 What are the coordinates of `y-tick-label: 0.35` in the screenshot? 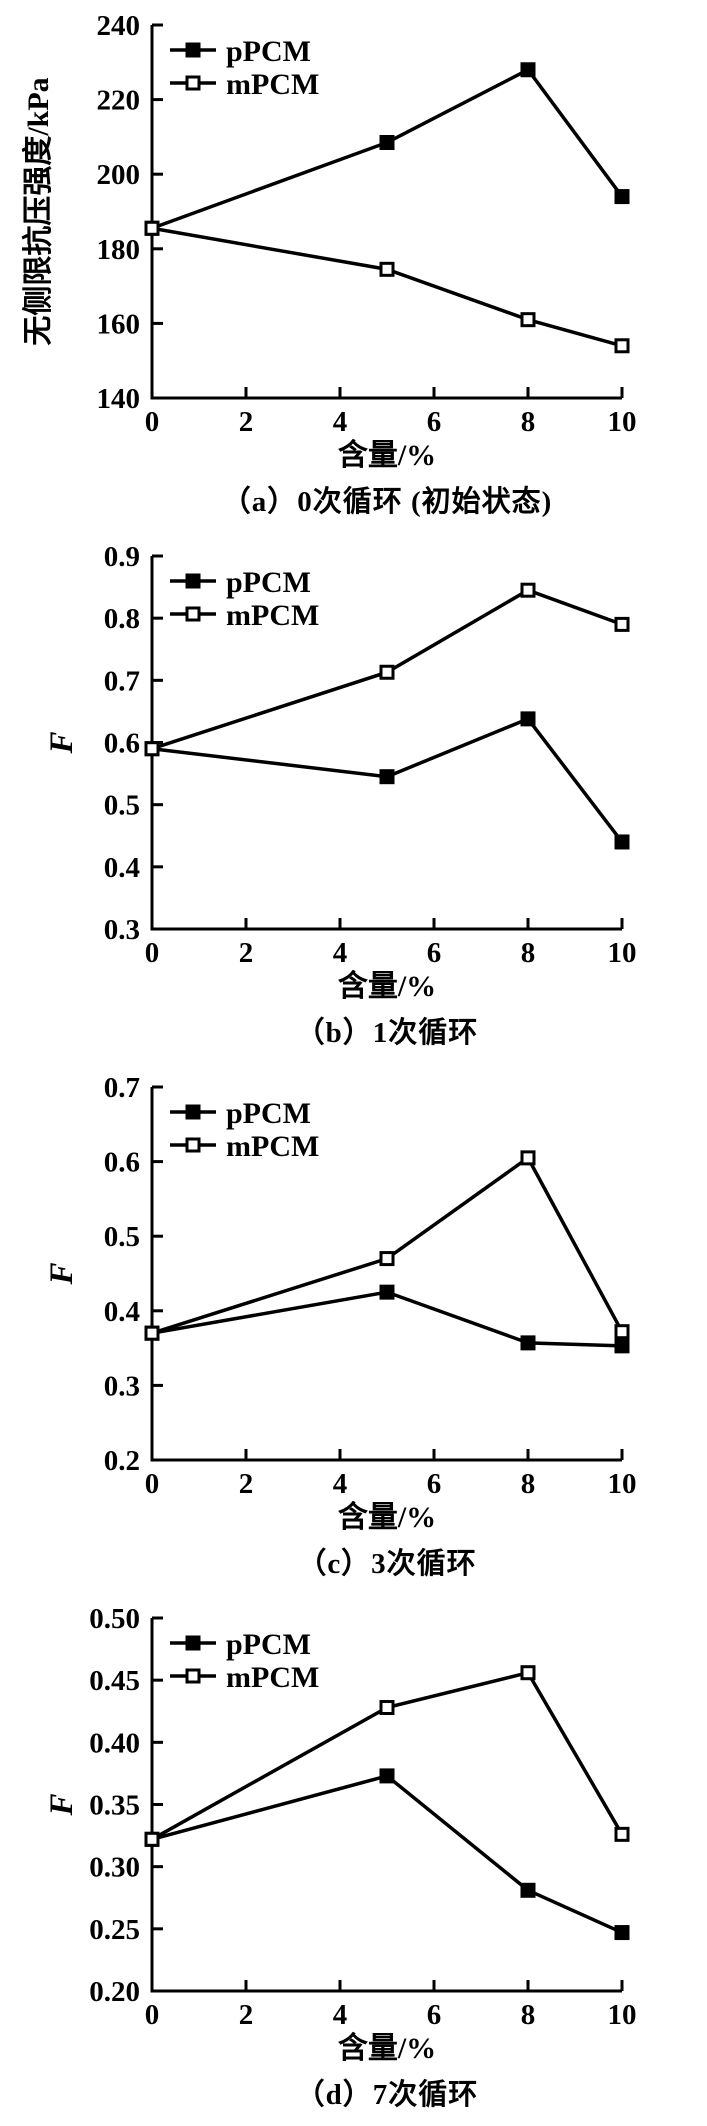 It's located at (114, 1806).